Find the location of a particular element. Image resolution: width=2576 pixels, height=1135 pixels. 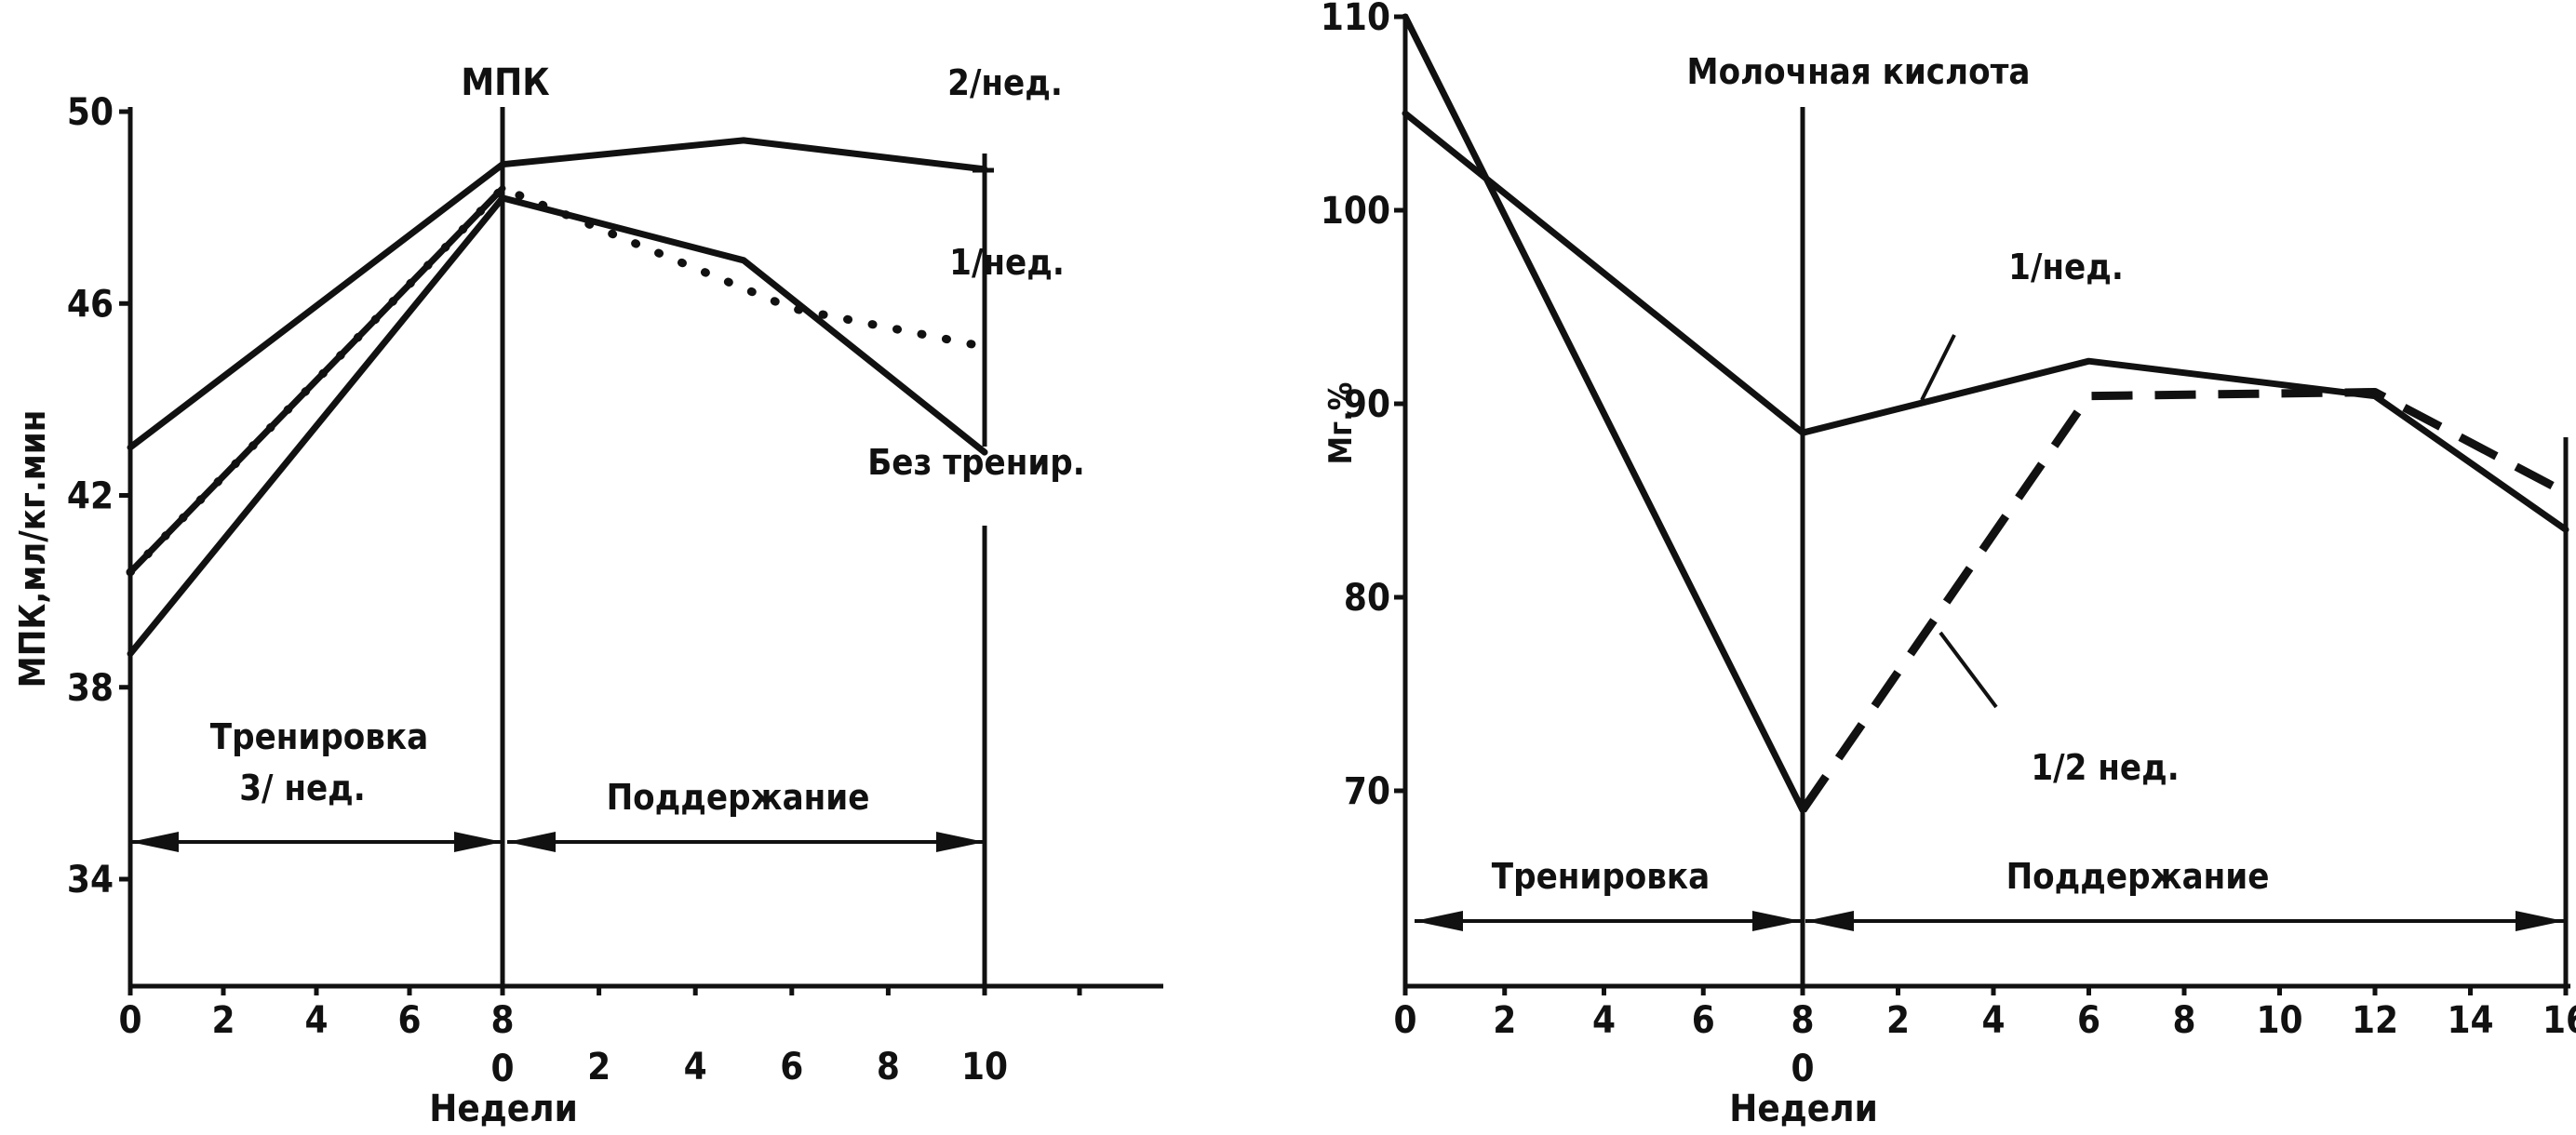

vo2max-x-tick-label-maintenance: 10 is located at coordinates (984, 1067).